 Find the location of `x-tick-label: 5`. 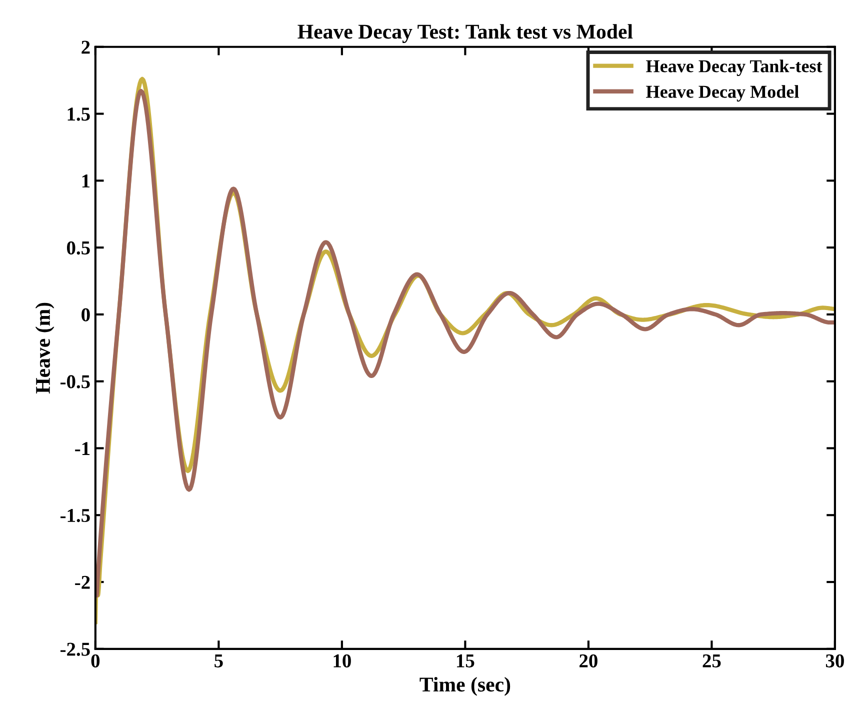

x-tick-label: 5 is located at coordinates (218, 661).